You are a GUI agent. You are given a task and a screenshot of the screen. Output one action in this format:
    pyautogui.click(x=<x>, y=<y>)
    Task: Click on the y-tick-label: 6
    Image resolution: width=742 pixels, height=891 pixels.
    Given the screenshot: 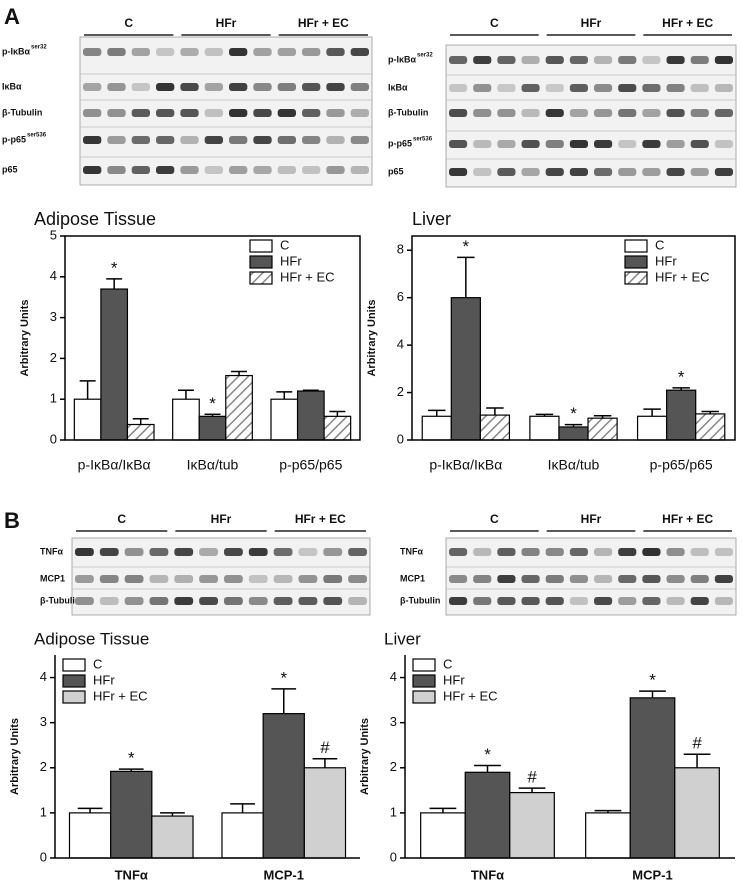 What is the action you would take?
    pyautogui.click(x=400, y=296)
    